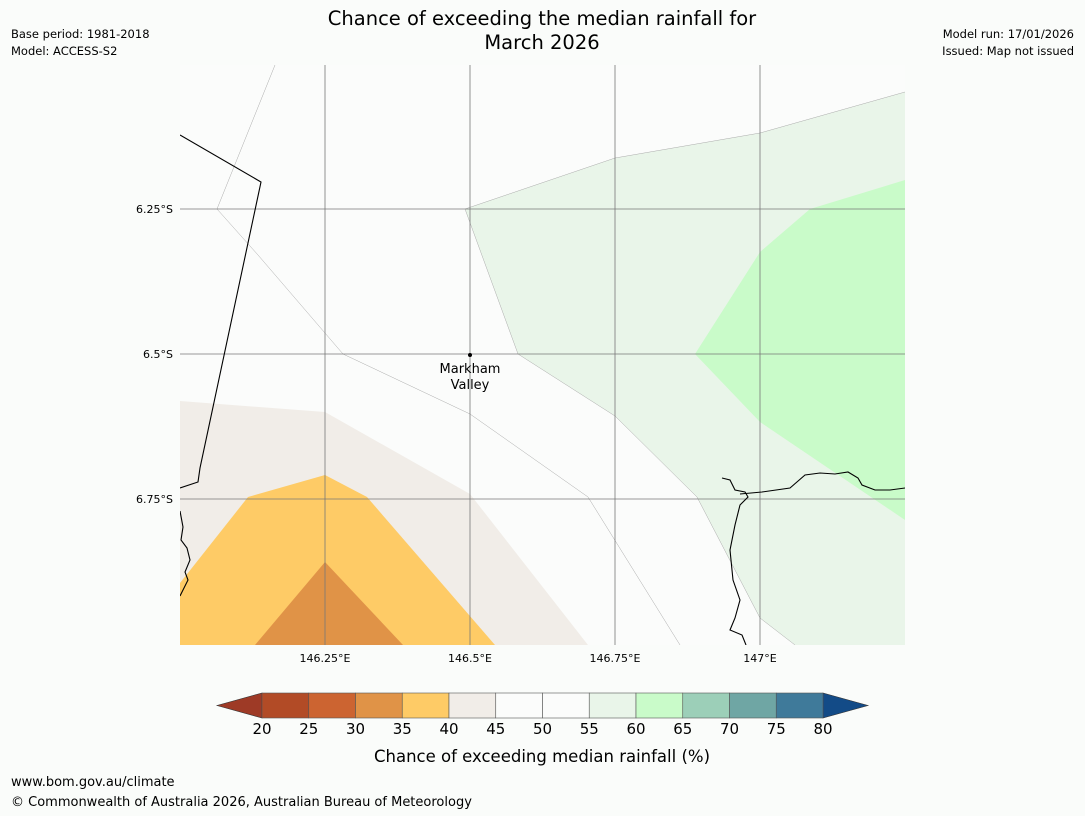 This screenshot has height=816, width=1085. Describe the element at coordinates (308, 729) in the screenshot. I see `colorbar-tick-label: 25` at that location.